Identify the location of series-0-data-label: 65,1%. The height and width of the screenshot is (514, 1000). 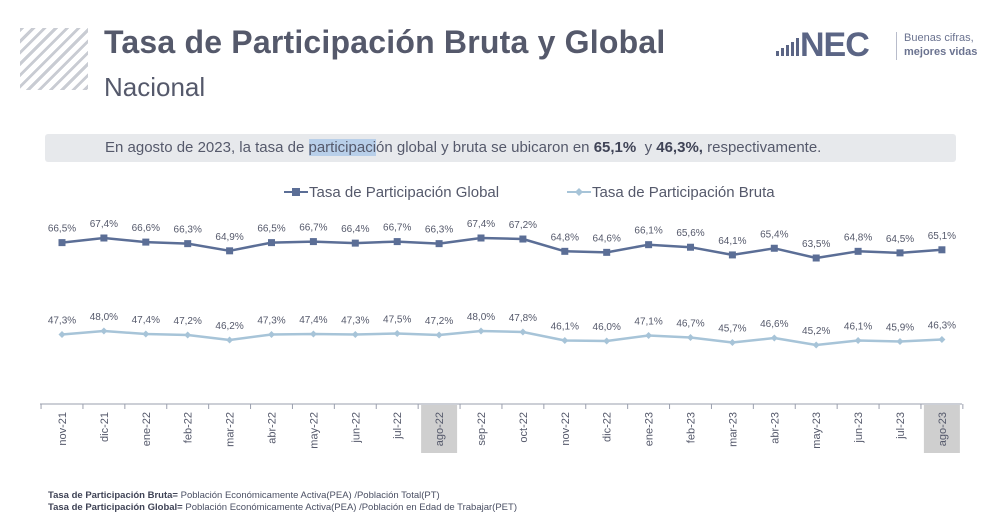
(942, 236).